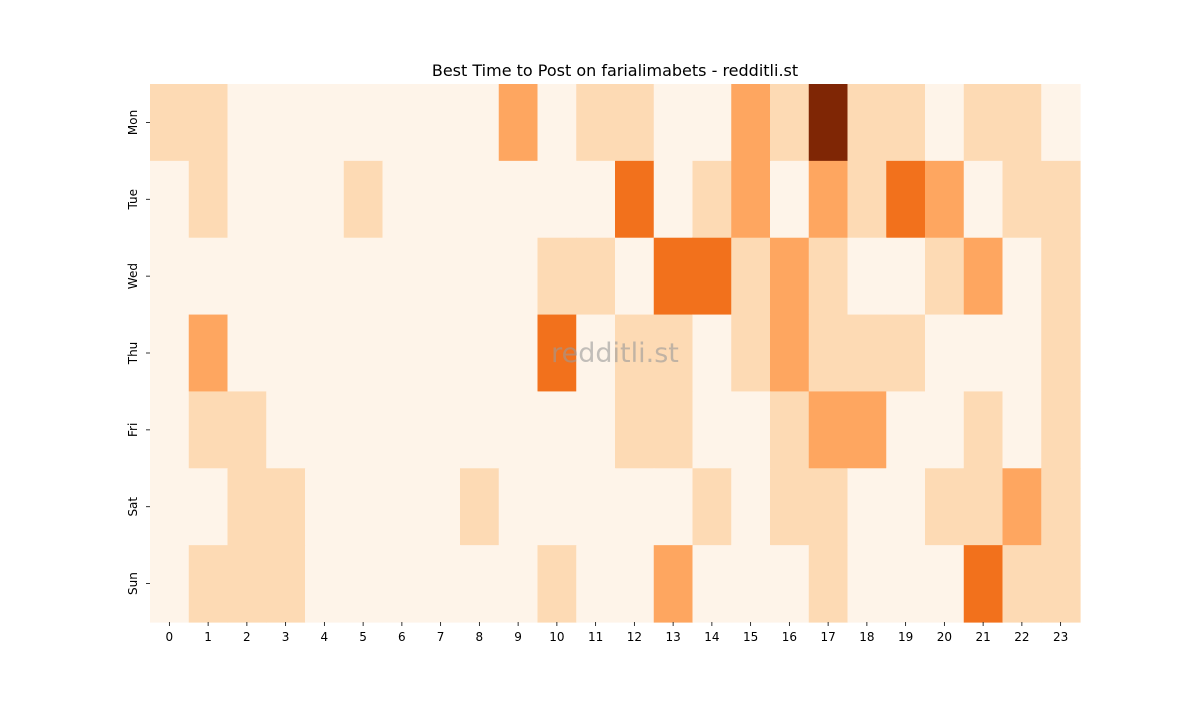  I want to click on x-tick-label: 1, so click(208, 637).